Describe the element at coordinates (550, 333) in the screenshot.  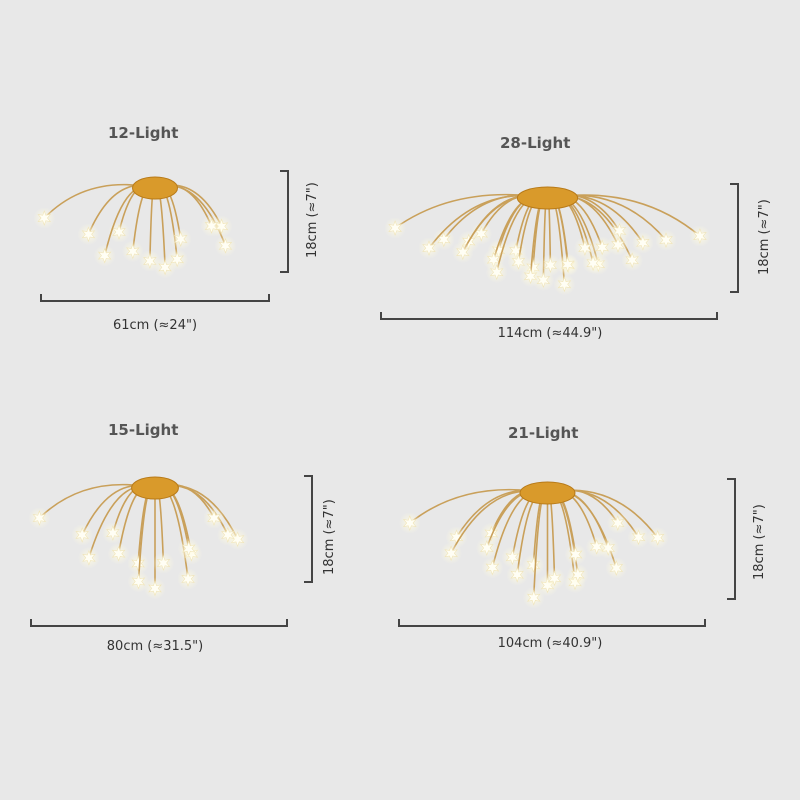
I see `width-label: 114cm (≈44.9")` at that location.